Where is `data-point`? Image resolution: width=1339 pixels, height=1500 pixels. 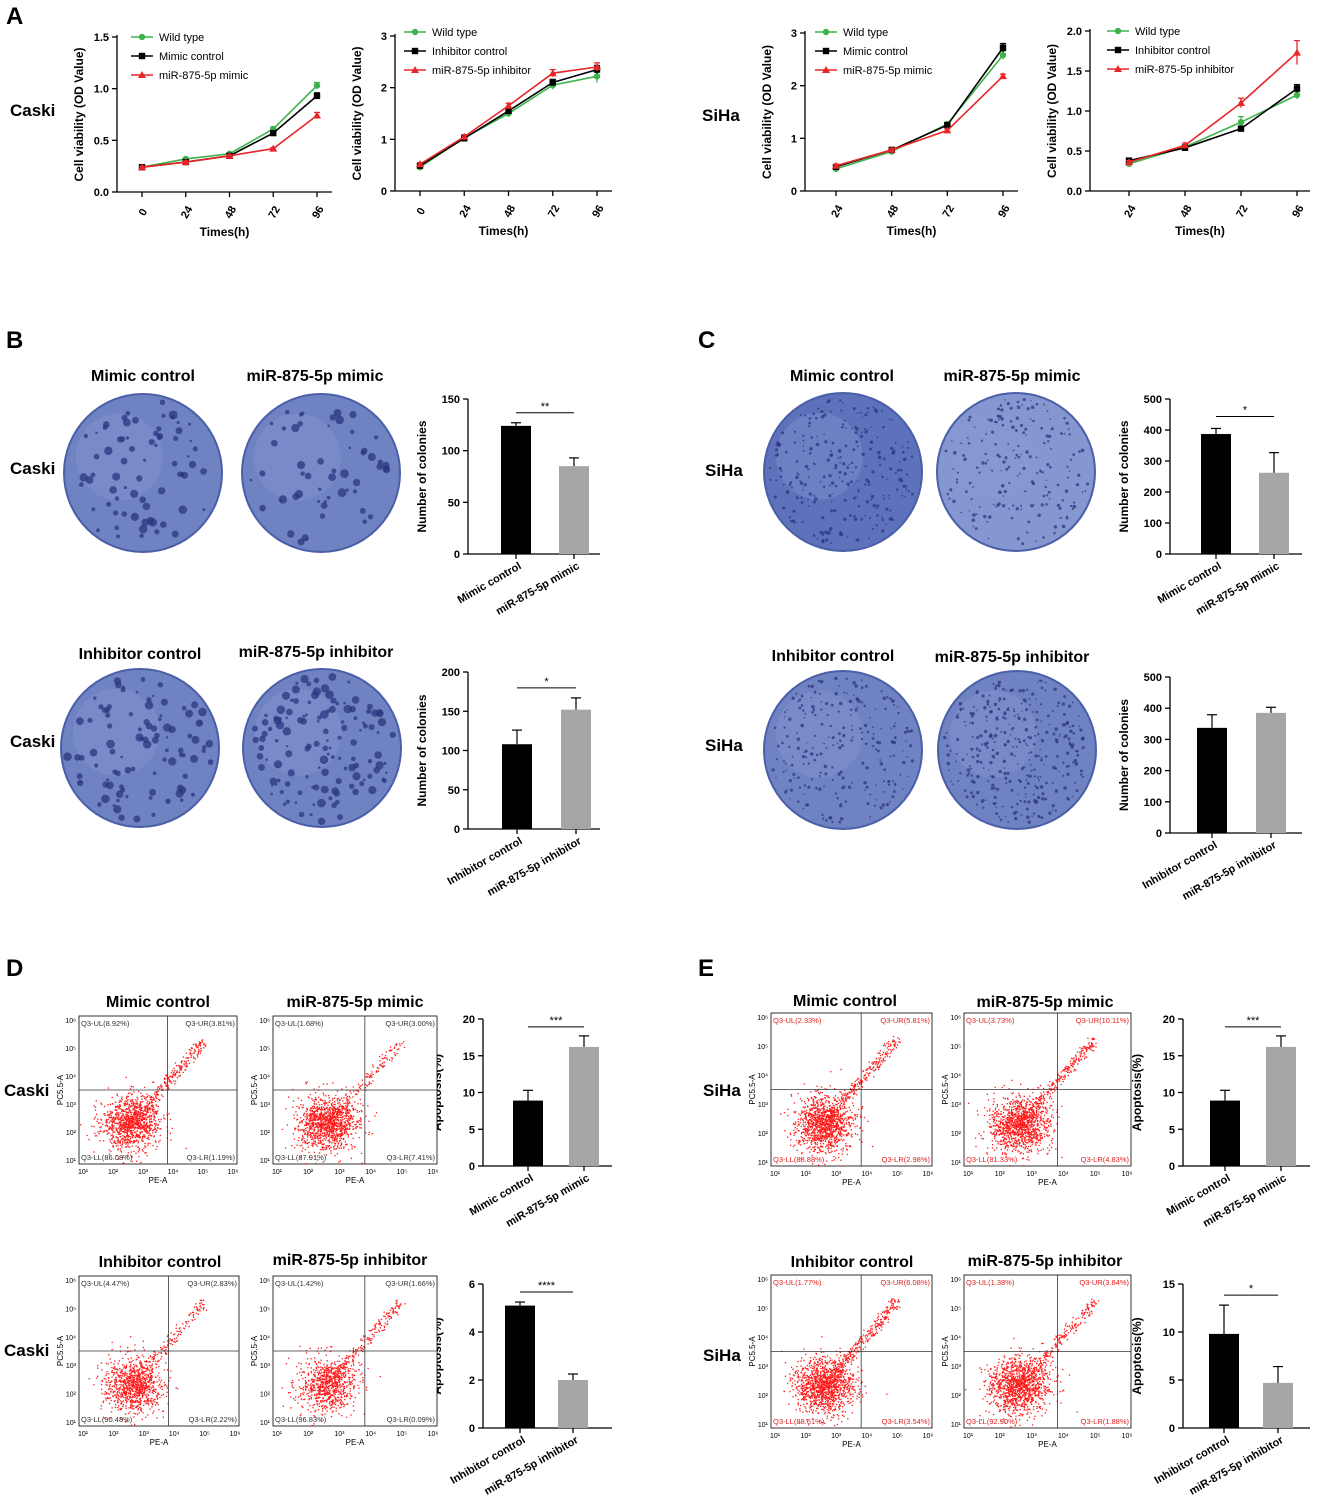 data-point is located at coordinates (1003, 47).